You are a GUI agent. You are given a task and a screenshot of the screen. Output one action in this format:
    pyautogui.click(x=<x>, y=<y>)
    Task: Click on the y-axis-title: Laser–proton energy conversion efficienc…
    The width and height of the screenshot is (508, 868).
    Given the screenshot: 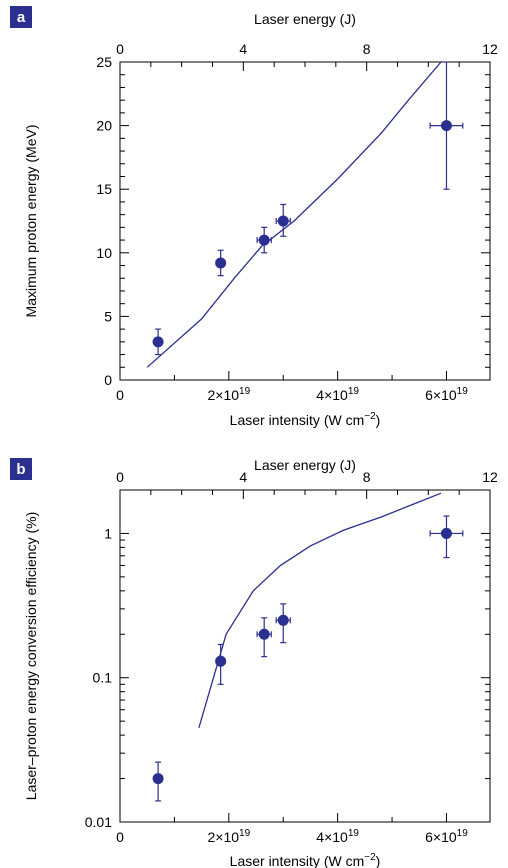 What is the action you would take?
    pyautogui.click(x=31, y=656)
    